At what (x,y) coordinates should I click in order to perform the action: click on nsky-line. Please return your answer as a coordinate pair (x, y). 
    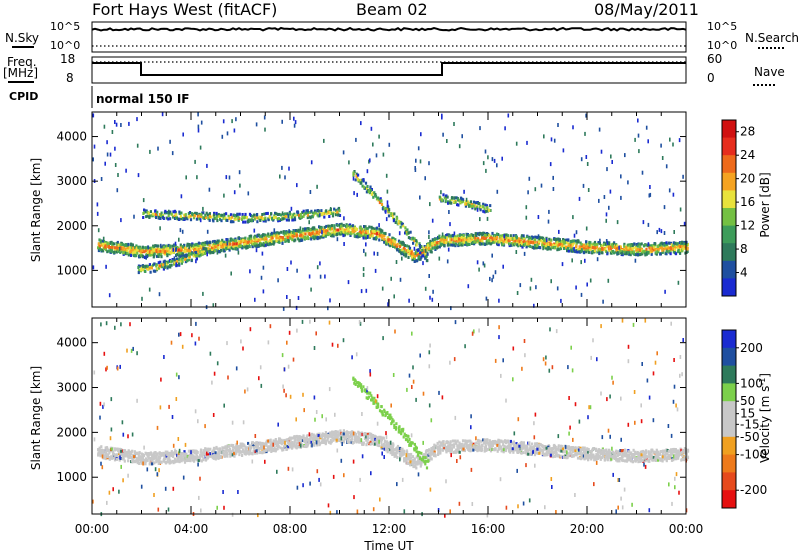
    Looking at the image, I should click on (389, 29).